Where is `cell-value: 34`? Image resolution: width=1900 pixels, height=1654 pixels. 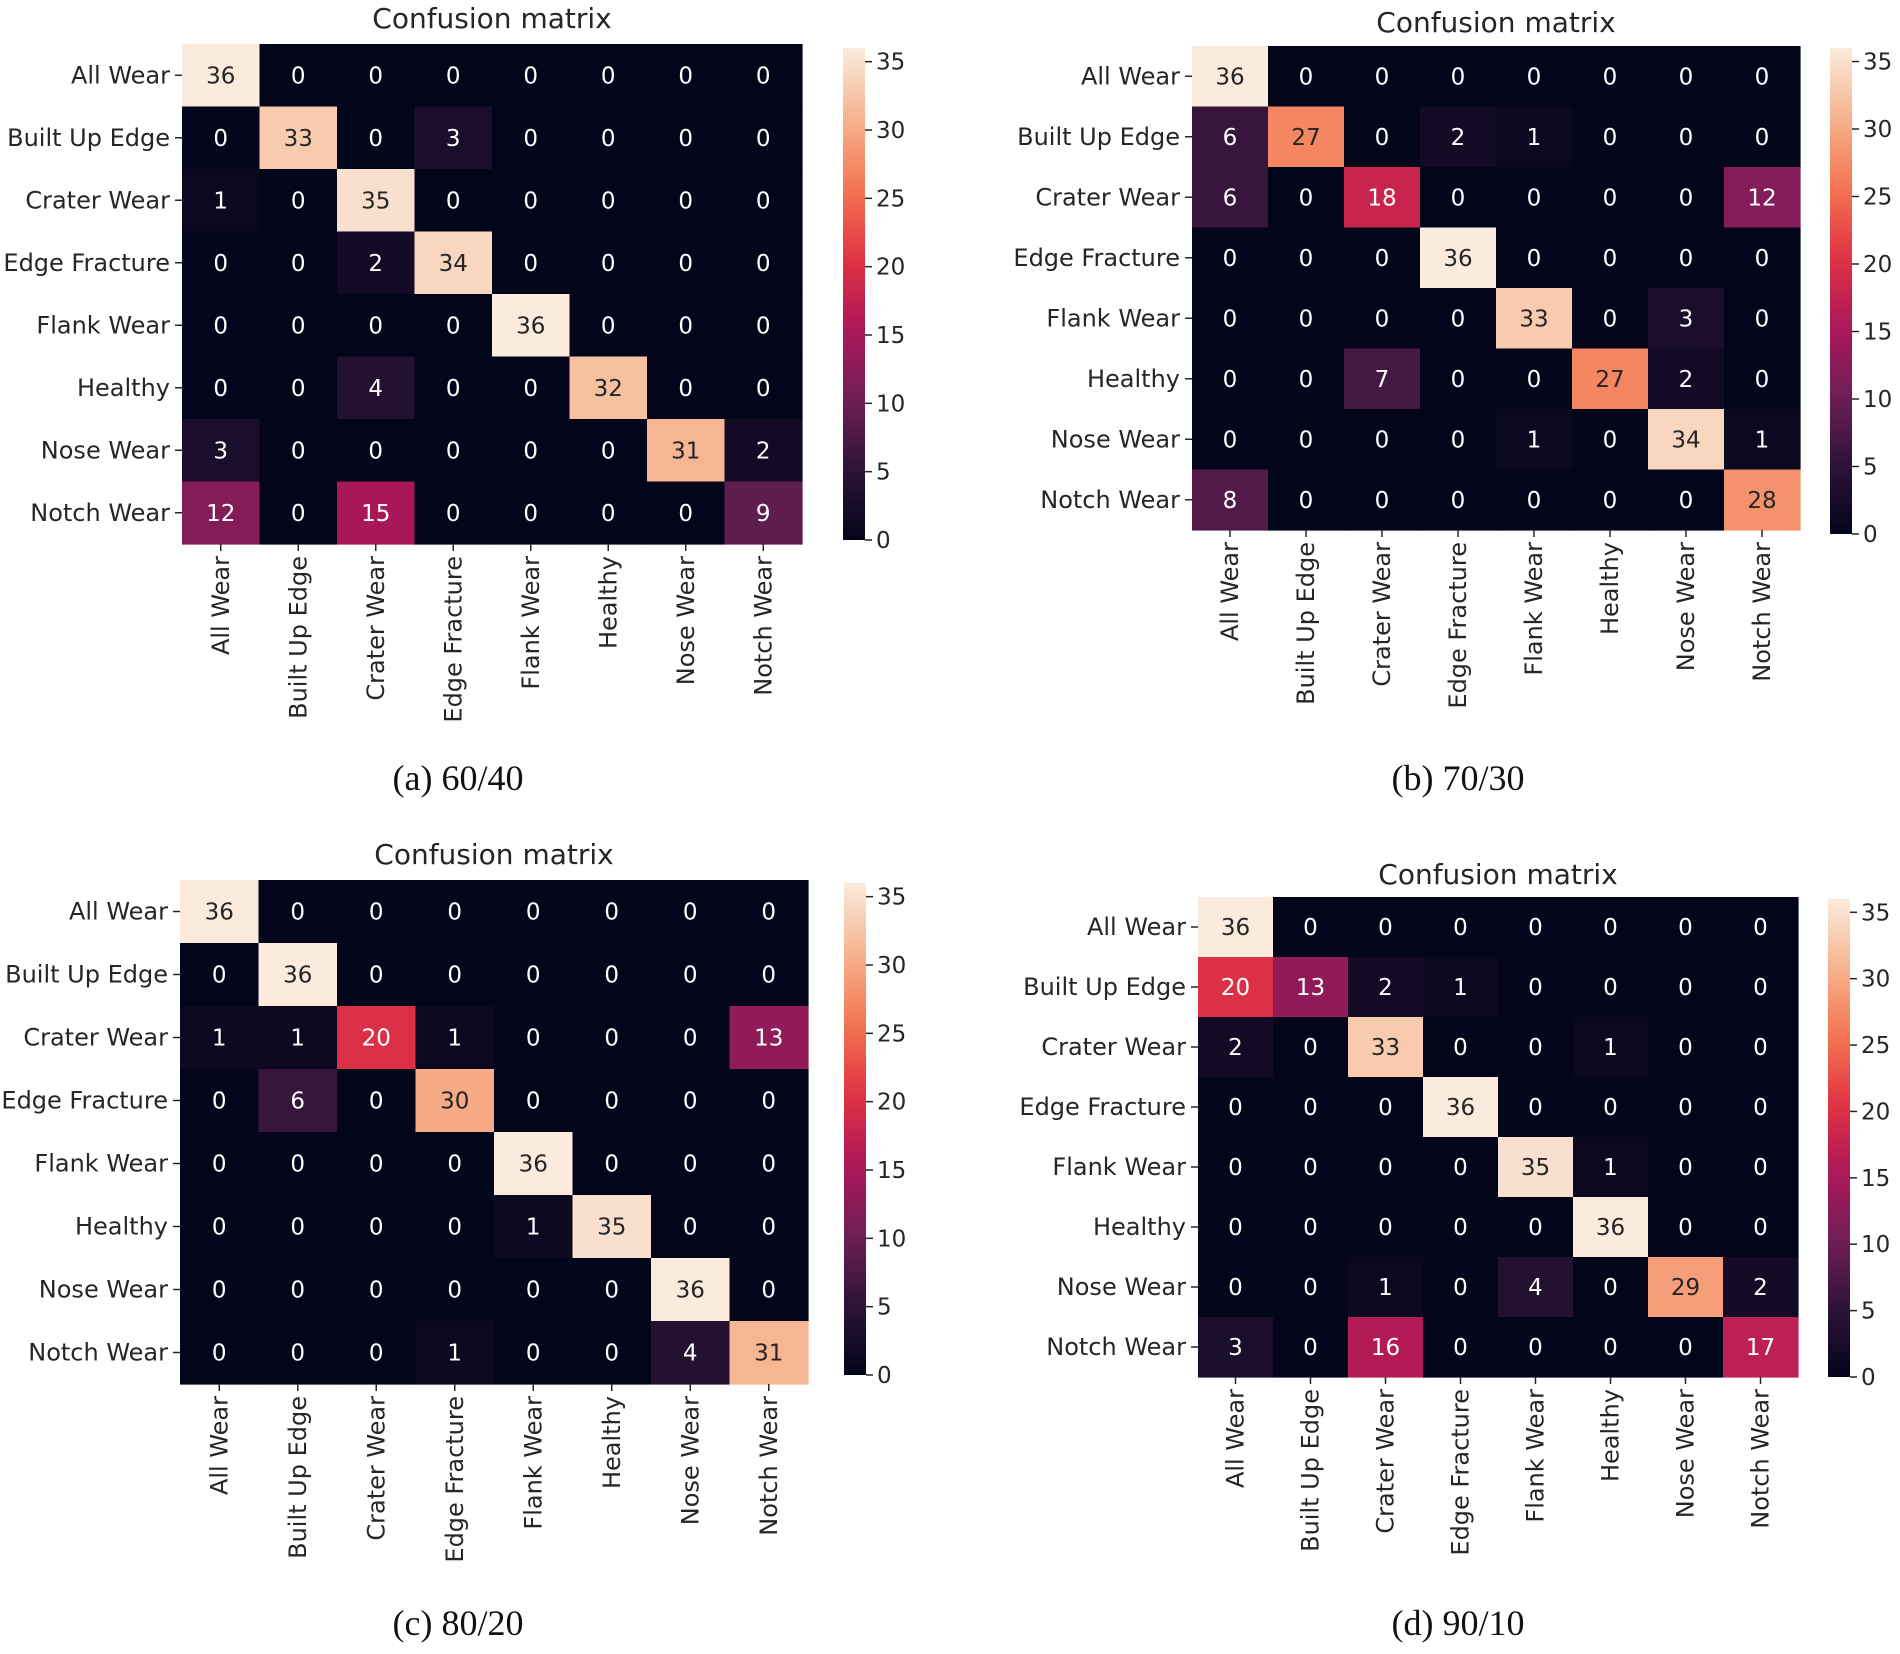
cell-value: 34 is located at coordinates (1685, 440).